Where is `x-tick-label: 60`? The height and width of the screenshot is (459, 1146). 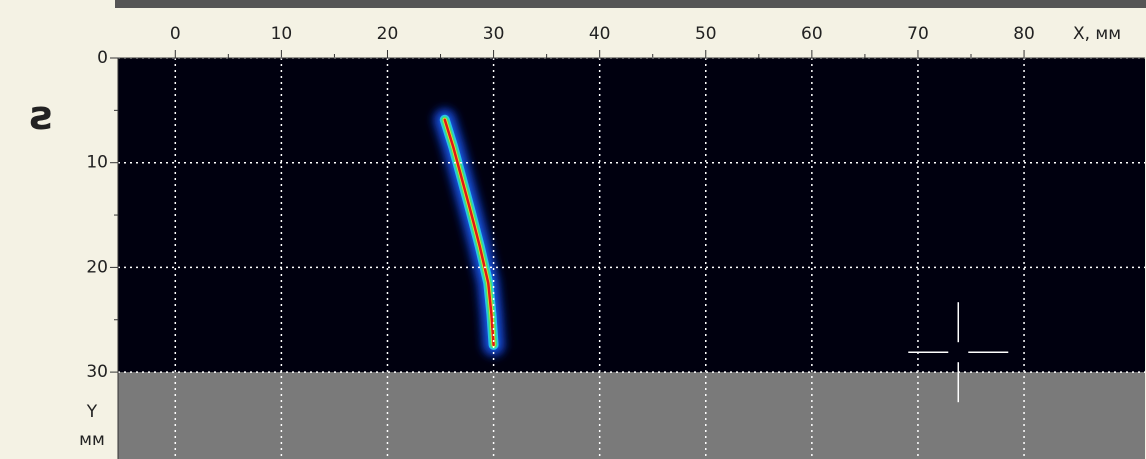 x-tick-label: 60 is located at coordinates (812, 34).